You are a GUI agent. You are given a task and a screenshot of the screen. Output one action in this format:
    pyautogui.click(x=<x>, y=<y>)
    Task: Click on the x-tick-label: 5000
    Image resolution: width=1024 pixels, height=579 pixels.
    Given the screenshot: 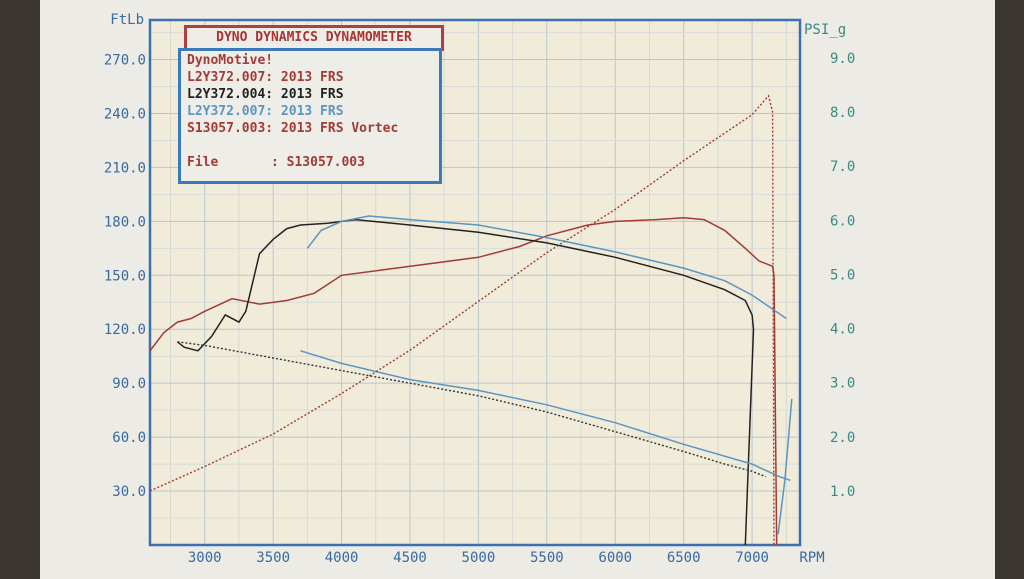 What is the action you would take?
    pyautogui.click(x=479, y=558)
    